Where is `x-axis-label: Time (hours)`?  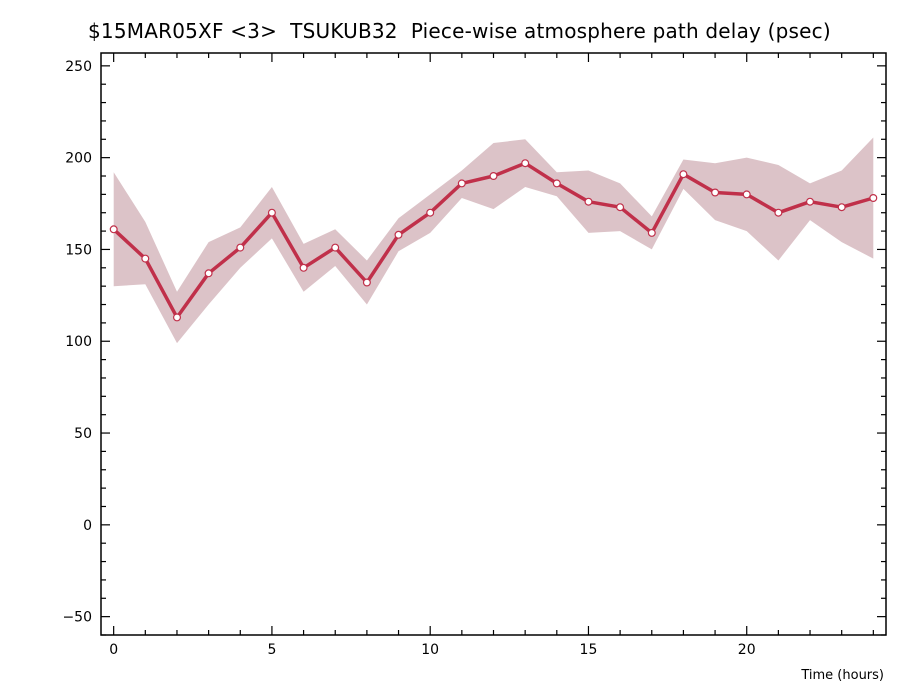
x-axis-label: Time (hours) is located at coordinates (842, 675).